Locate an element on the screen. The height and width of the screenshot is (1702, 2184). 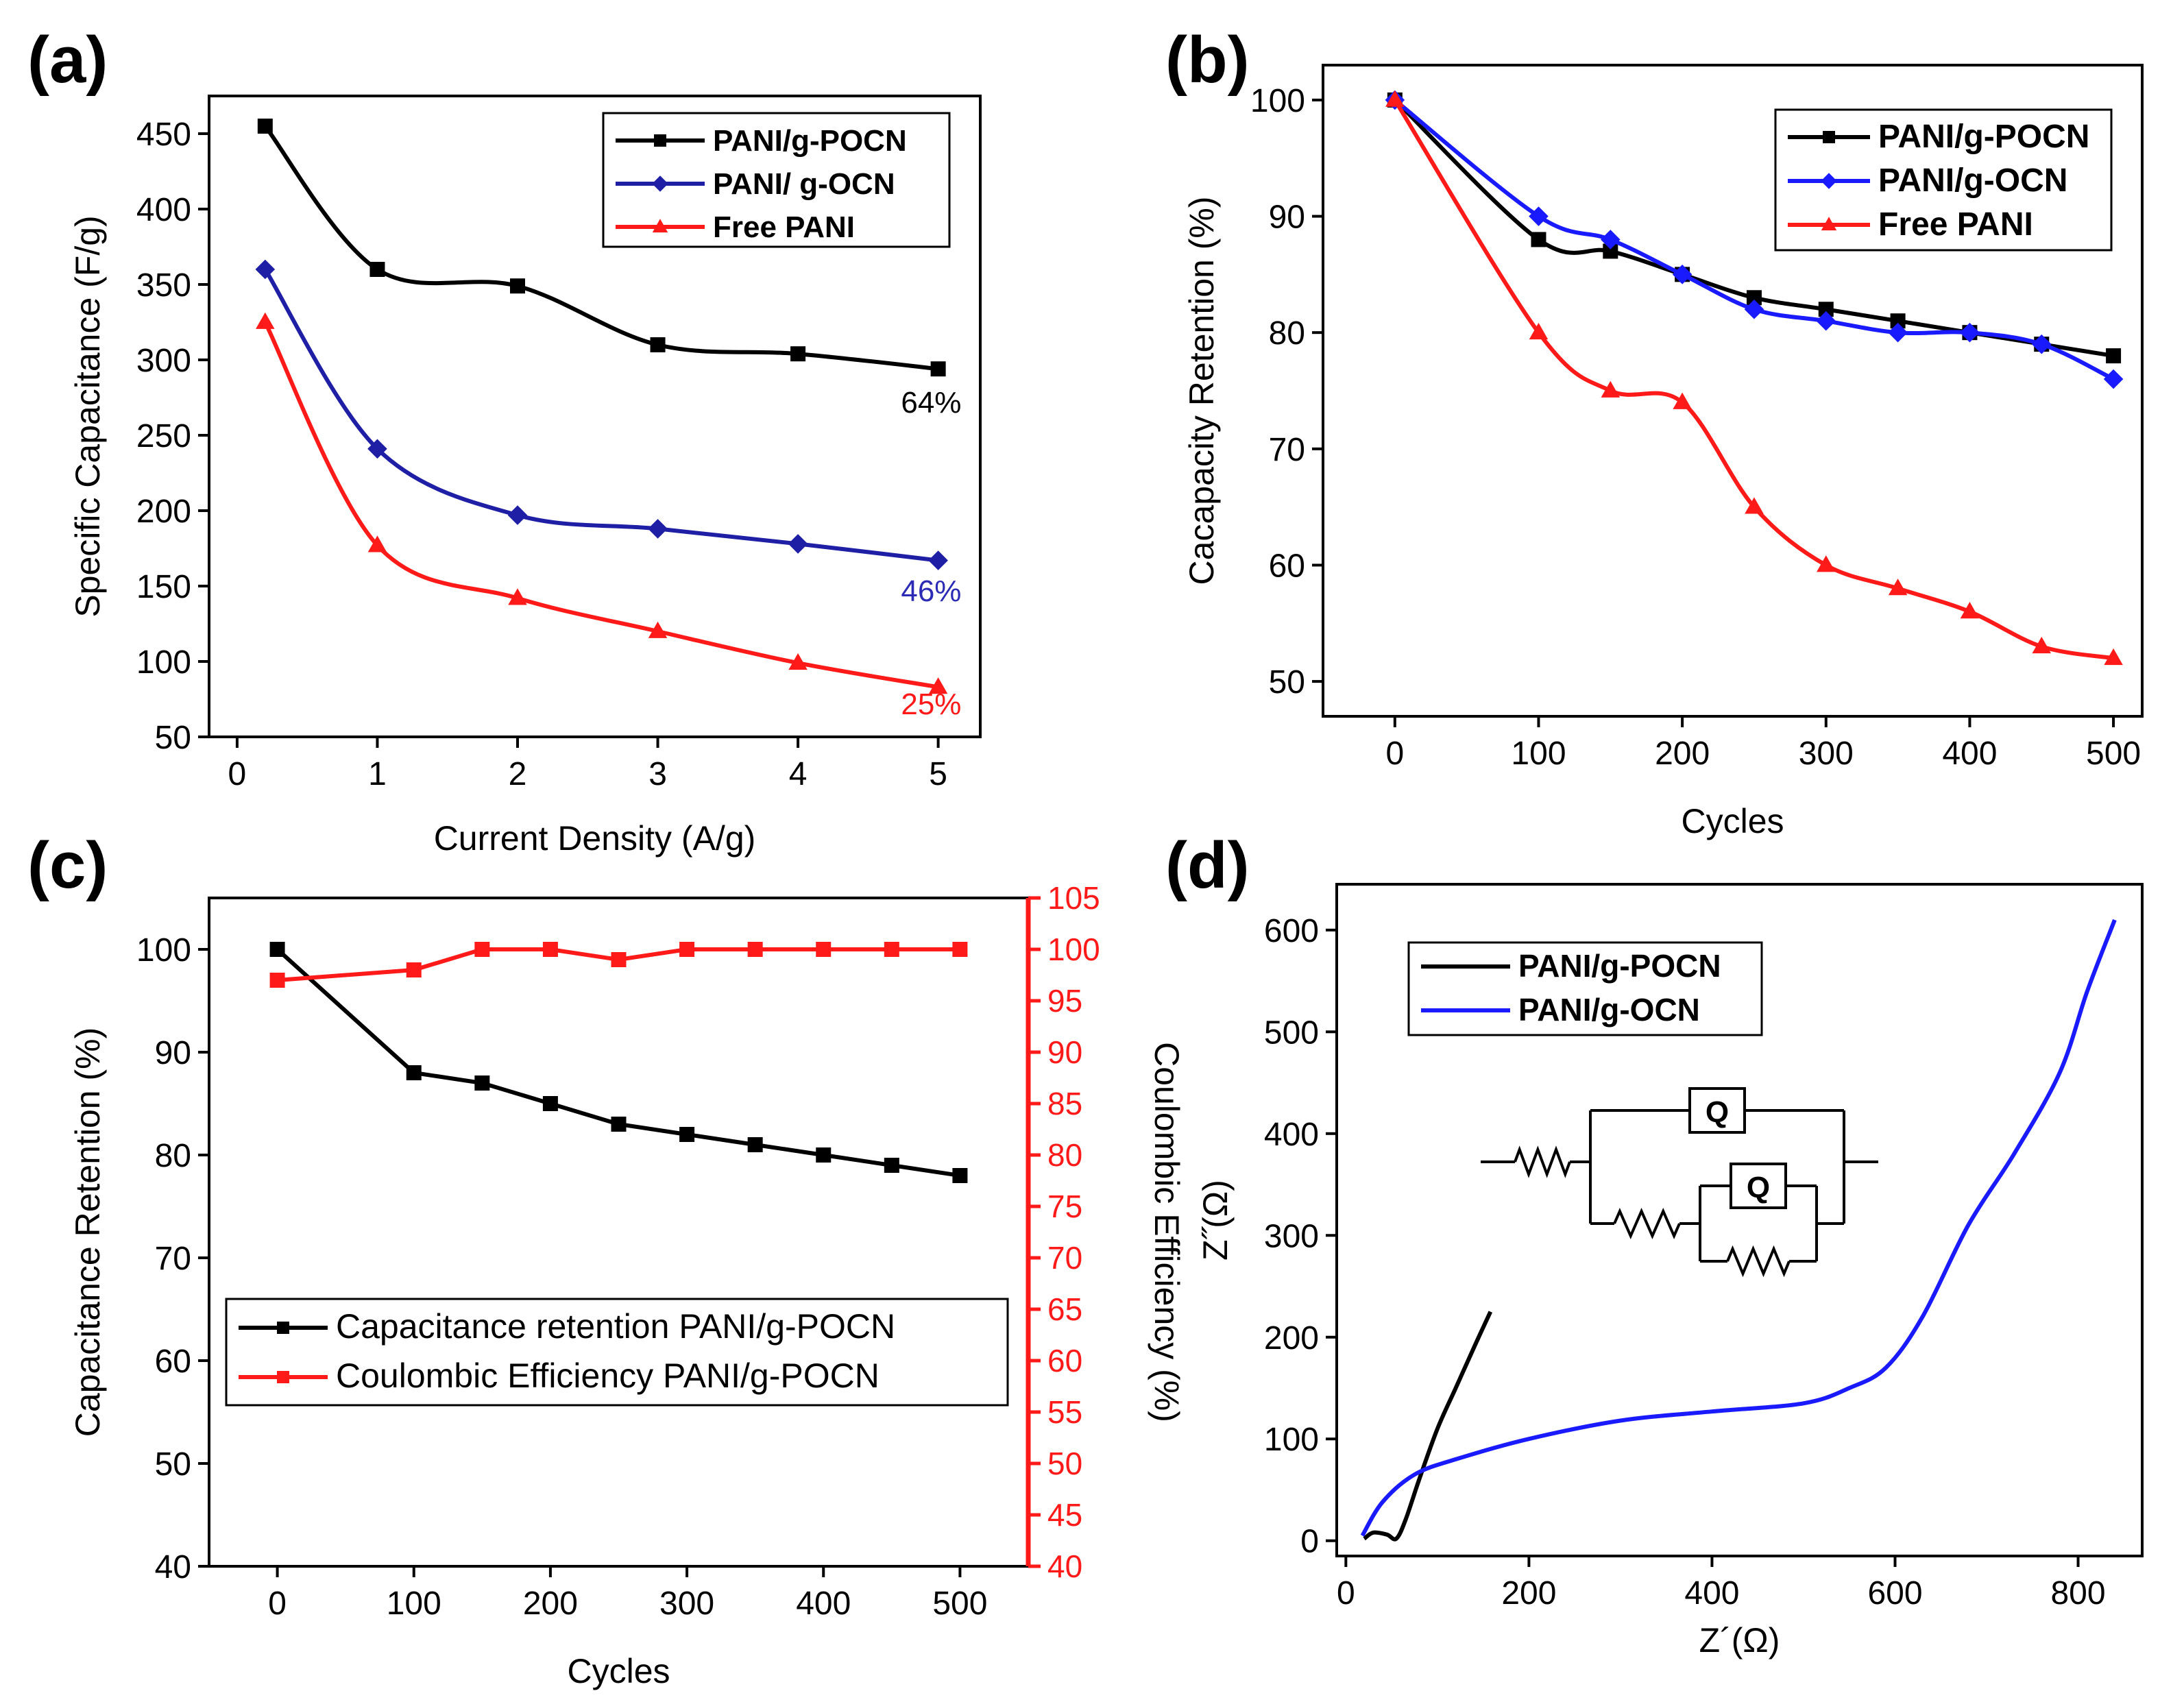
legend-label: PANI/g-OCN is located at coordinates (1609, 1010).